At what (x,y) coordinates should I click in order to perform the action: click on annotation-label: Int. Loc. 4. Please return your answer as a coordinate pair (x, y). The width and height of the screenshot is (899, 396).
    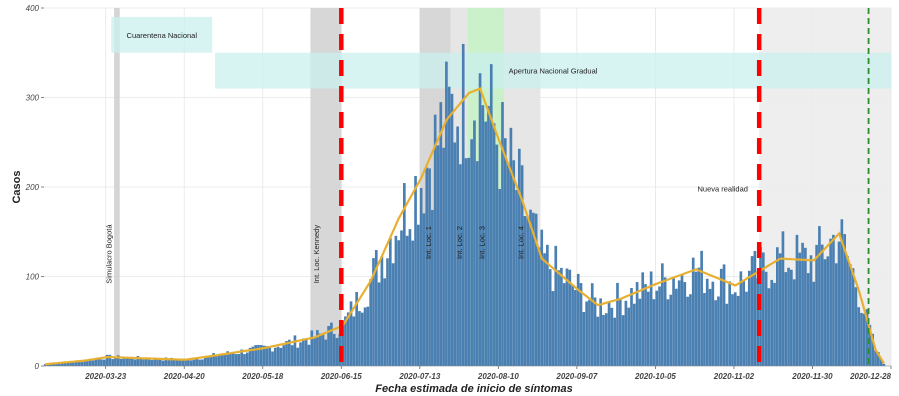
    Looking at the image, I should click on (521, 242).